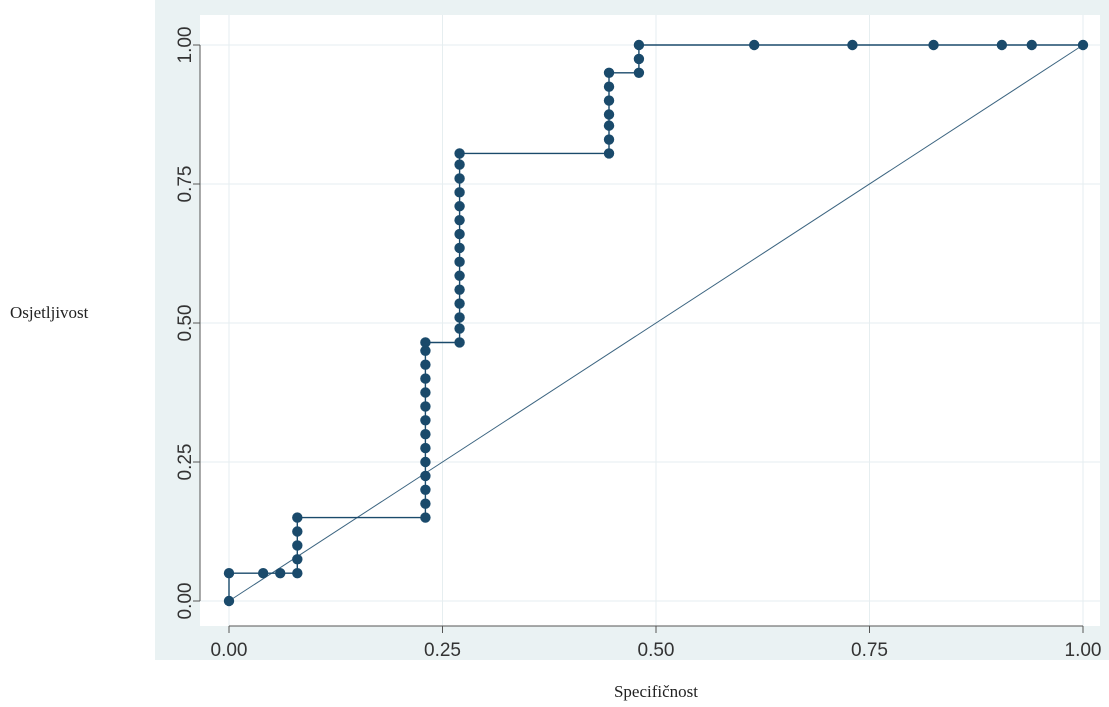 This screenshot has height=707, width=1109. Describe the element at coordinates (49, 312) in the screenshot. I see `y-axis-label: Osjetljivost` at that location.